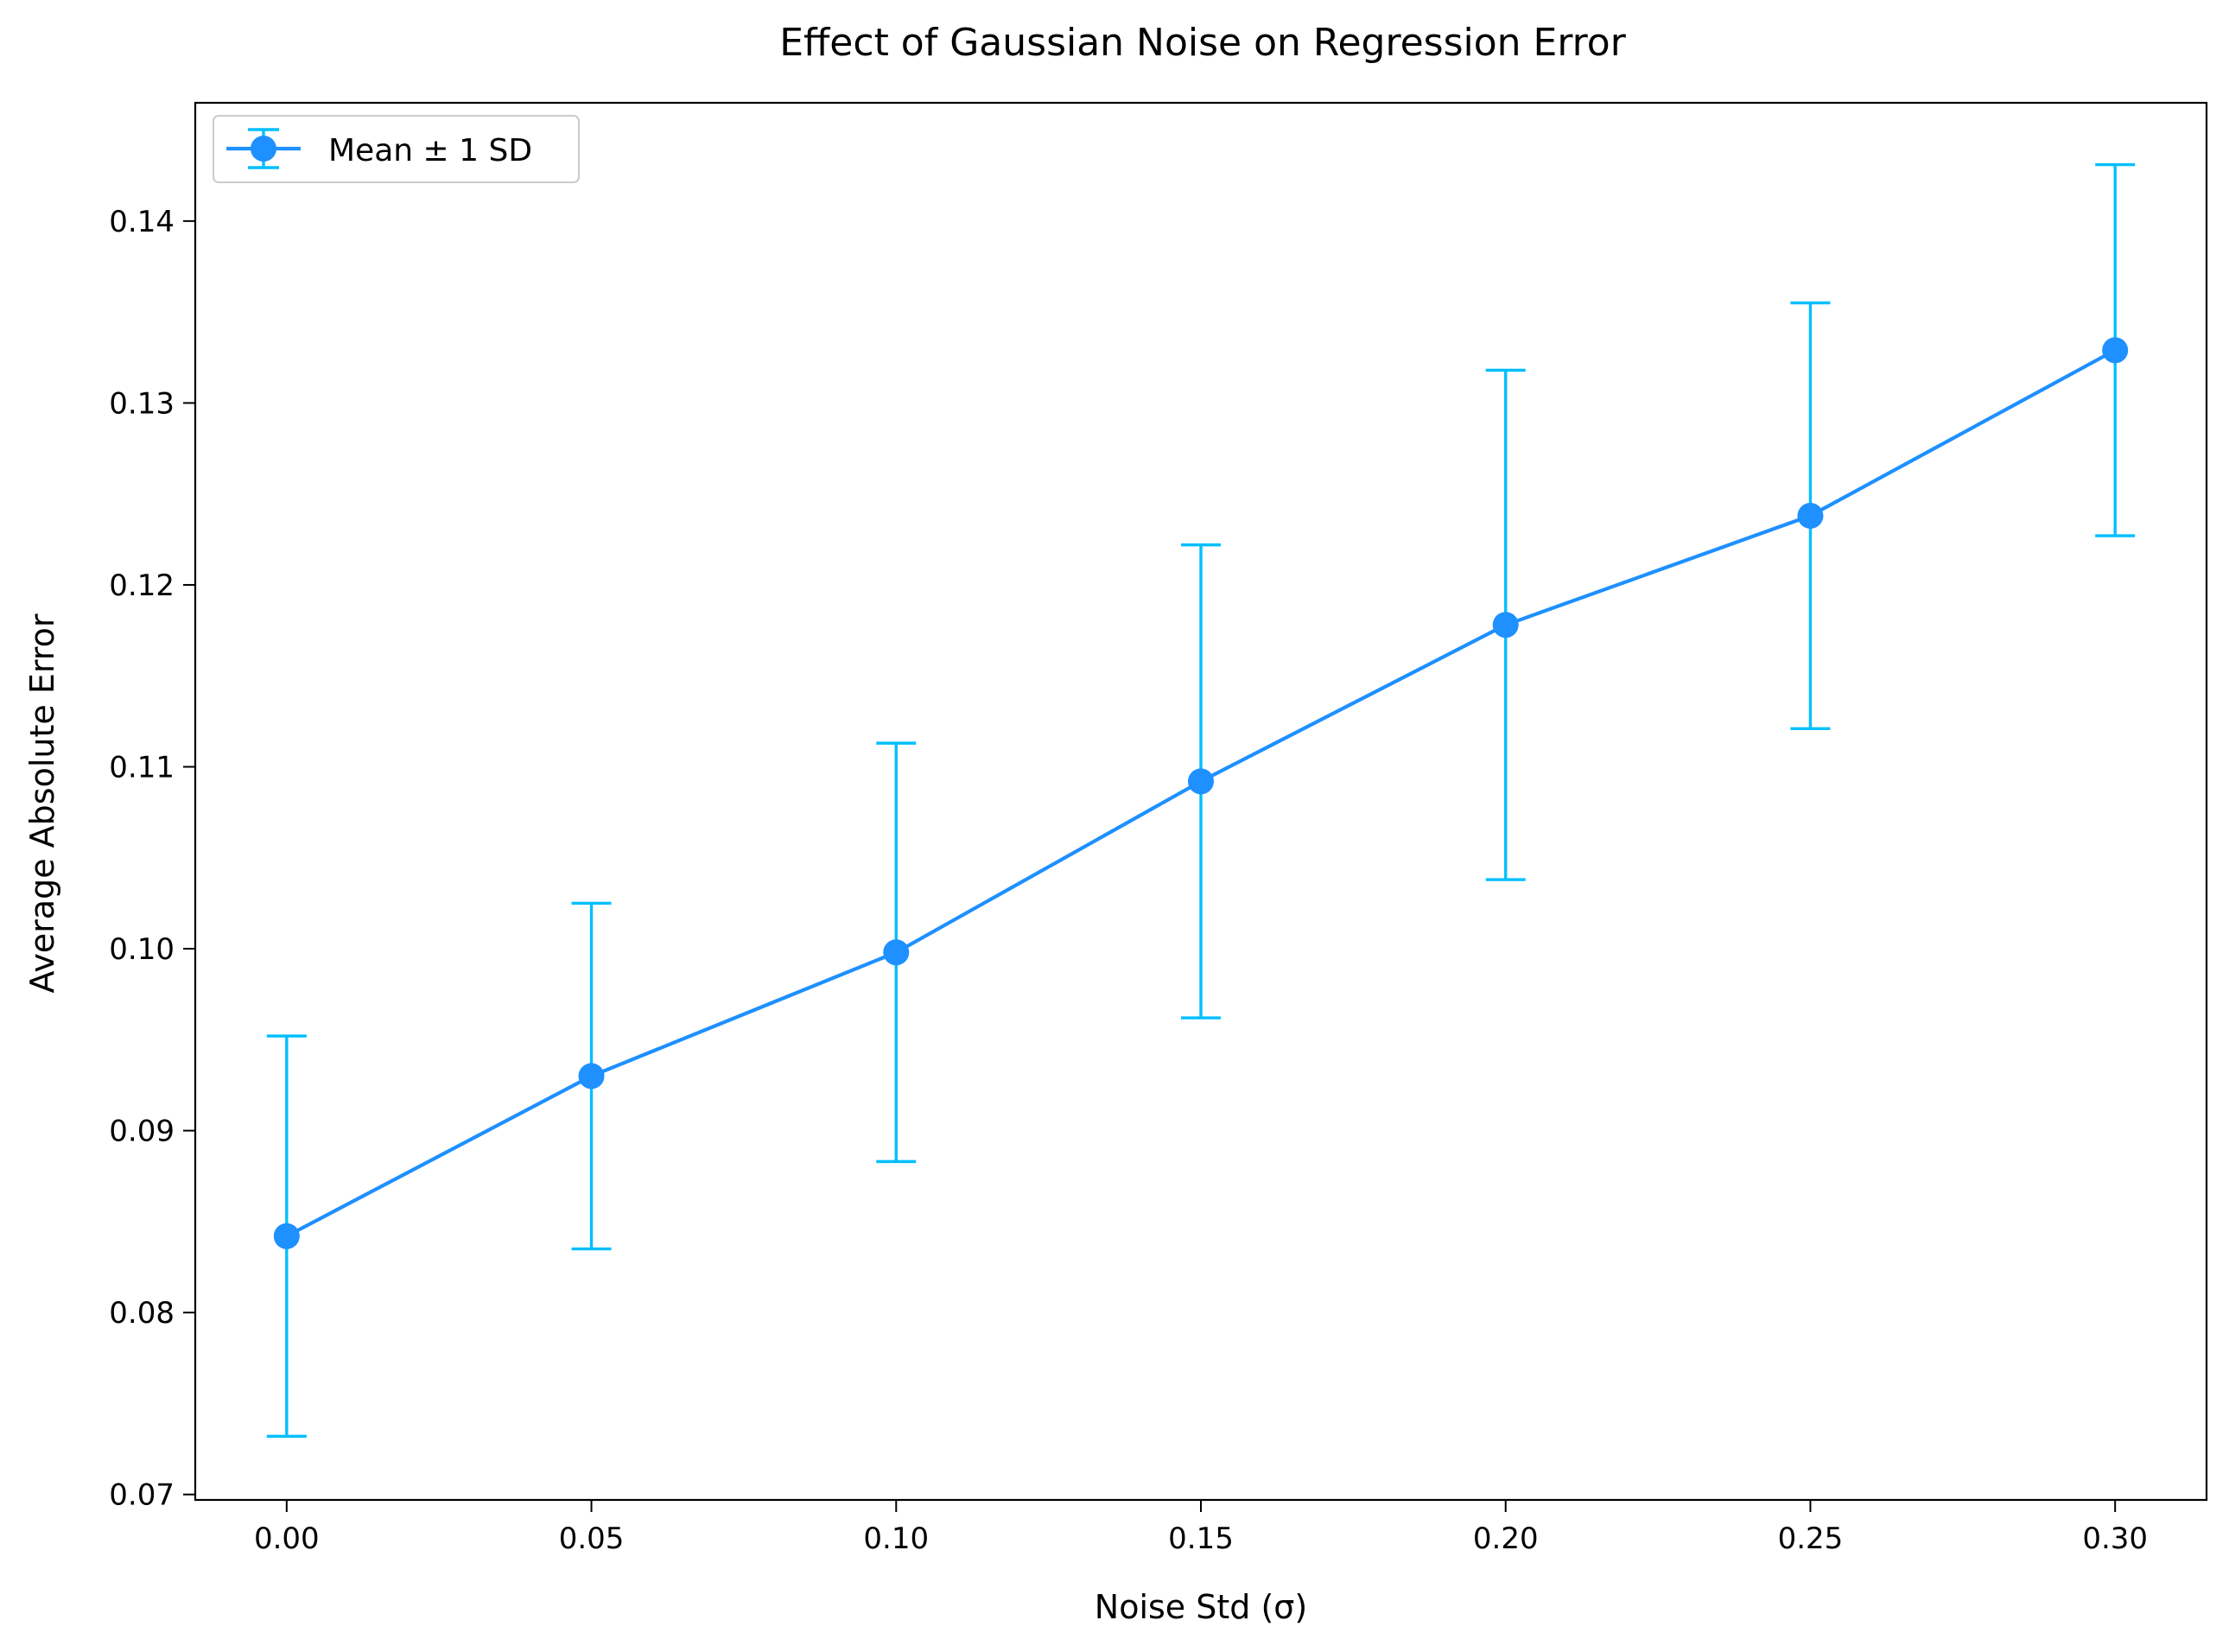  Describe the element at coordinates (142, 1496) in the screenshot. I see `y-tick-label-0: 0.07` at that location.